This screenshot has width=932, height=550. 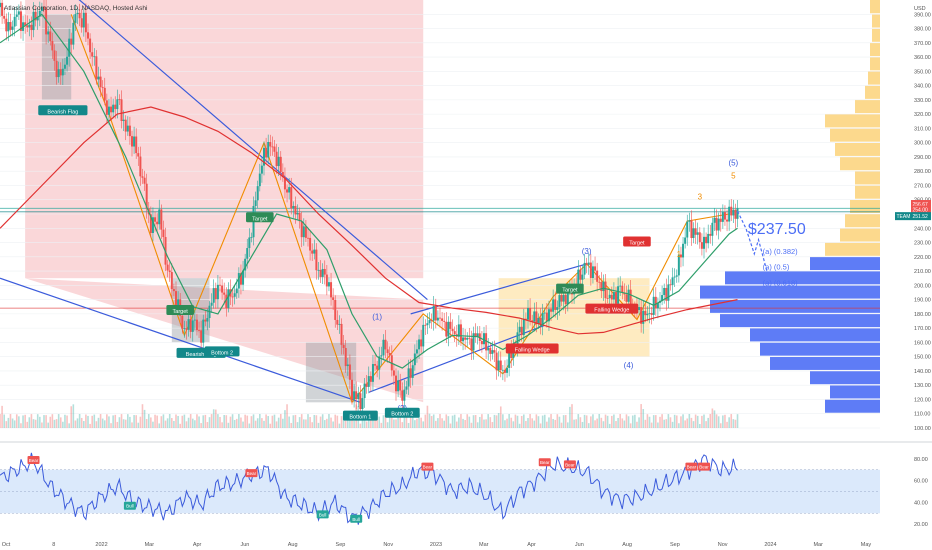 I want to click on pattern-label-text: Bottom 2, so click(x=222, y=353).